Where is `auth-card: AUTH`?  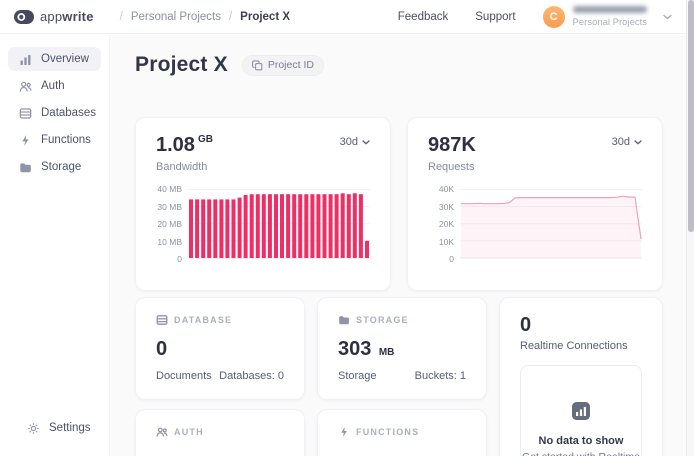
auth-card: AUTH is located at coordinates (220, 432).